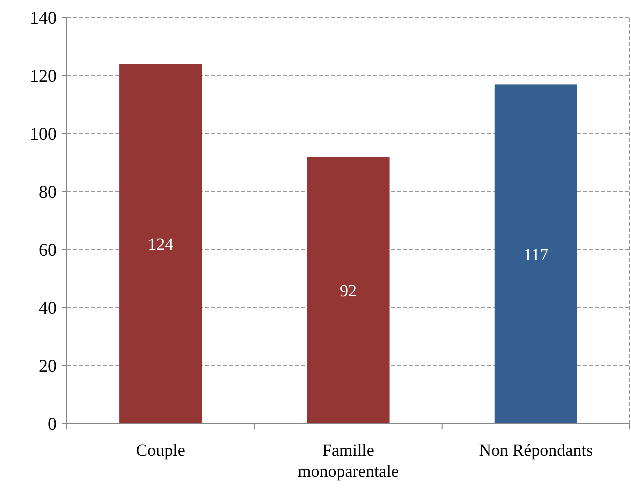 The image size is (631, 495). Describe the element at coordinates (43, 134) in the screenshot. I see `y-tick-label: 100` at that location.